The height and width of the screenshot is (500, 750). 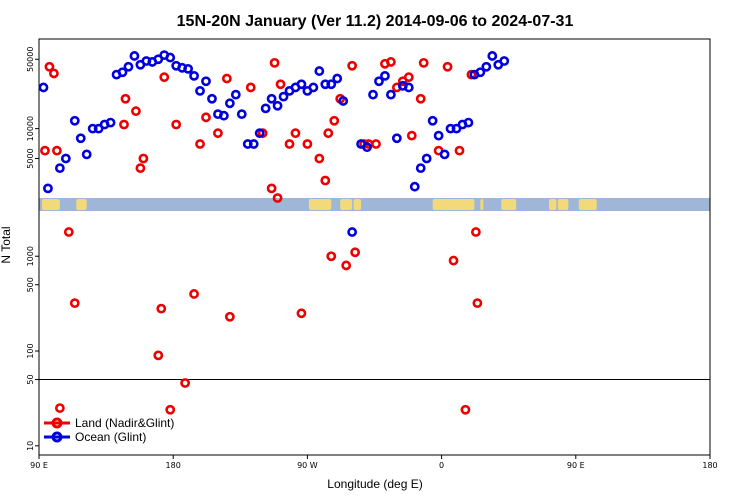 What do you see at coordinates (32, 108) in the screenshot?
I see `y-axis-upper: 5000 10000 50000` at bounding box center [32, 108].